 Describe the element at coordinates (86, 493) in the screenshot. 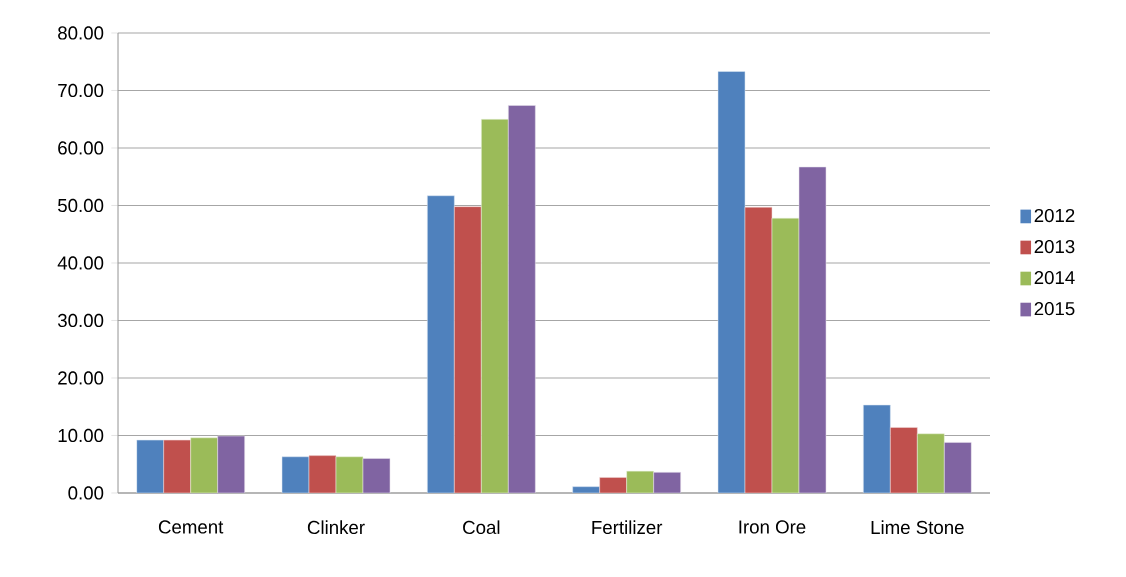

I see `y-tick-label: 0.00` at that location.